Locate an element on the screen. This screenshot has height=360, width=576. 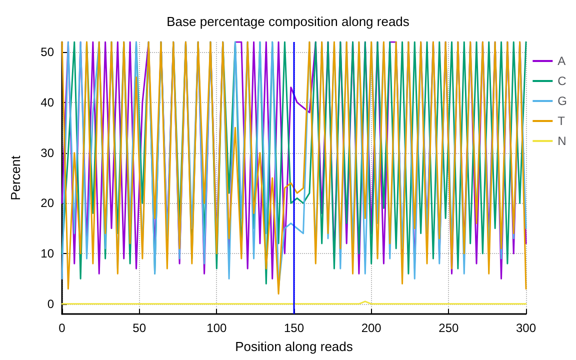
legend-label: C is located at coordinates (562, 81).